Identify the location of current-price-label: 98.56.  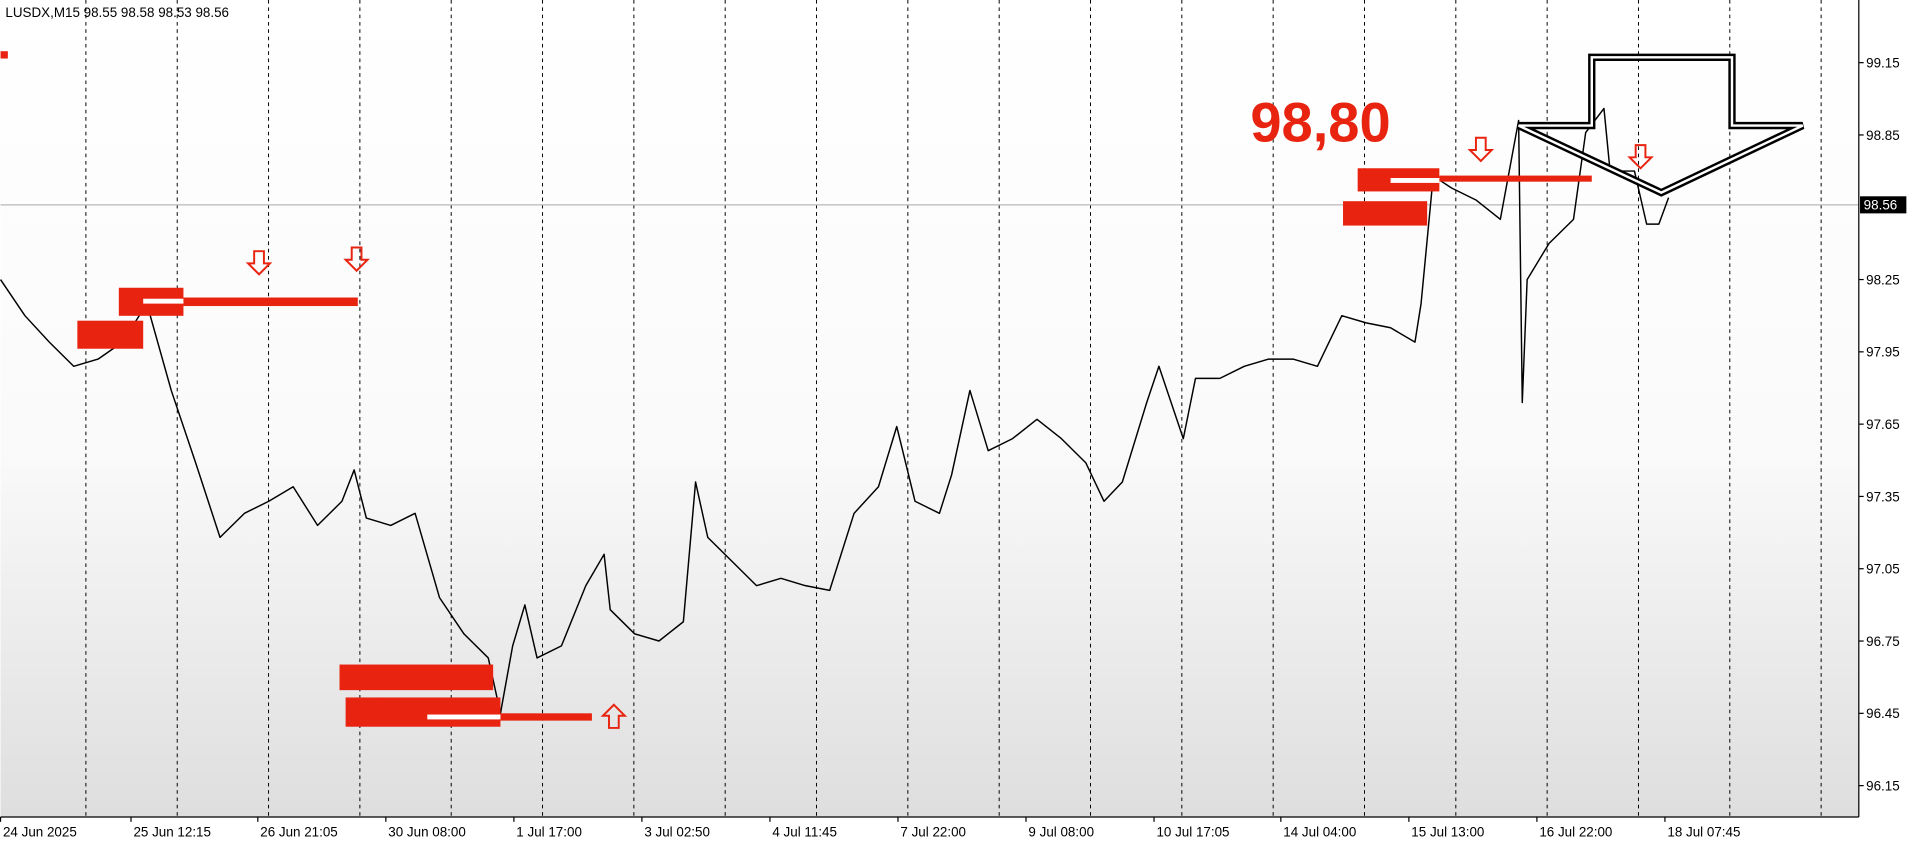
(1881, 205).